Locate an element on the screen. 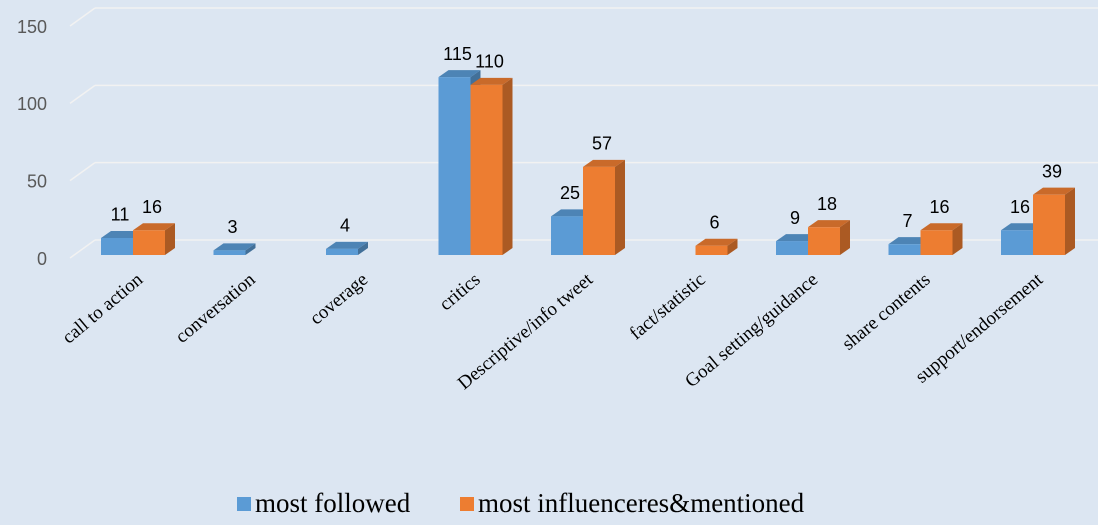  data-label: 6 is located at coordinates (714, 222).